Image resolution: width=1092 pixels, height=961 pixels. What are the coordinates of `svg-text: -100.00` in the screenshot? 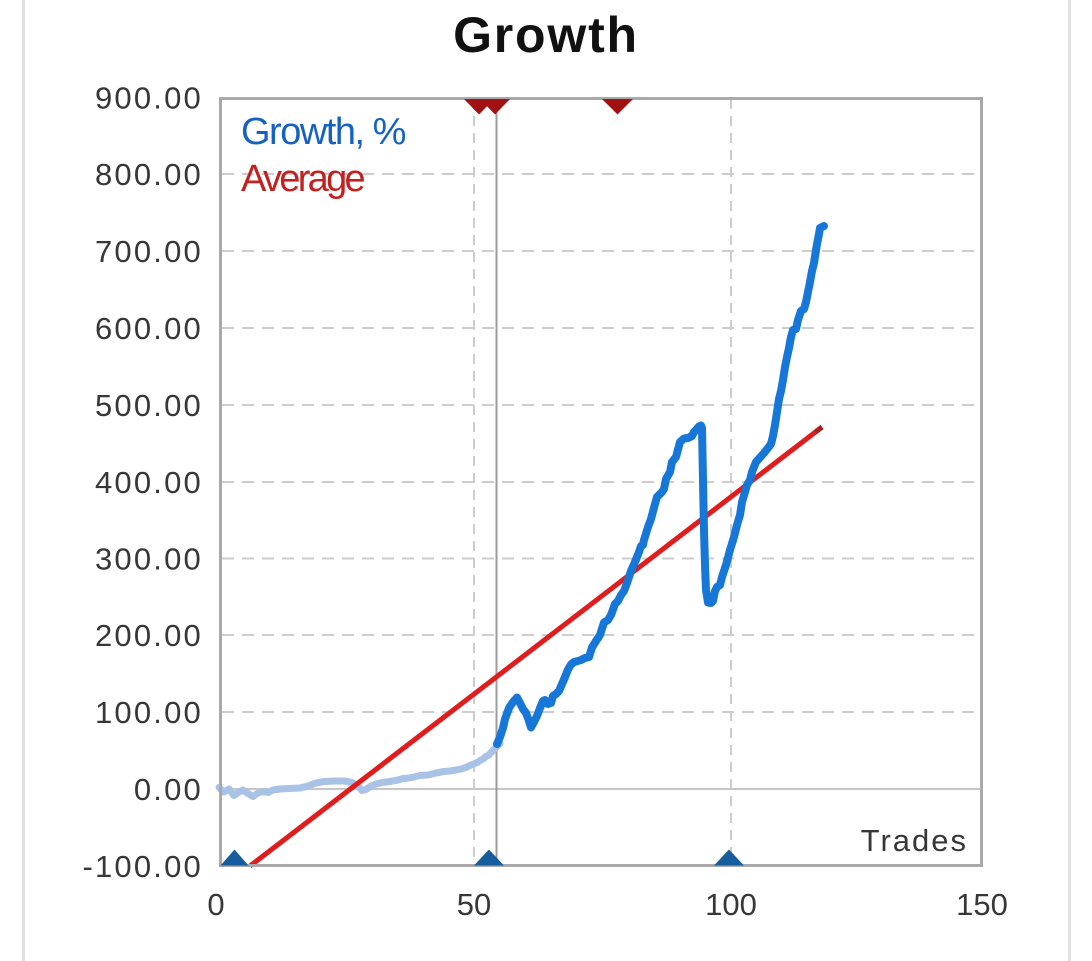 It's located at (142, 866).